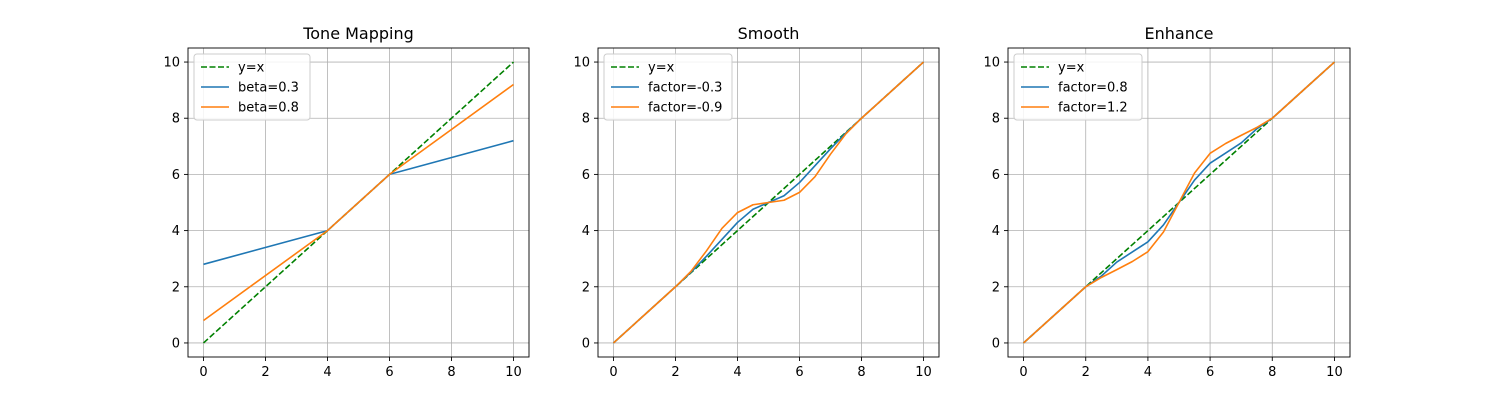 The height and width of the screenshot is (400, 1500). I want to click on legend-label: beta=0.8, so click(268, 108).